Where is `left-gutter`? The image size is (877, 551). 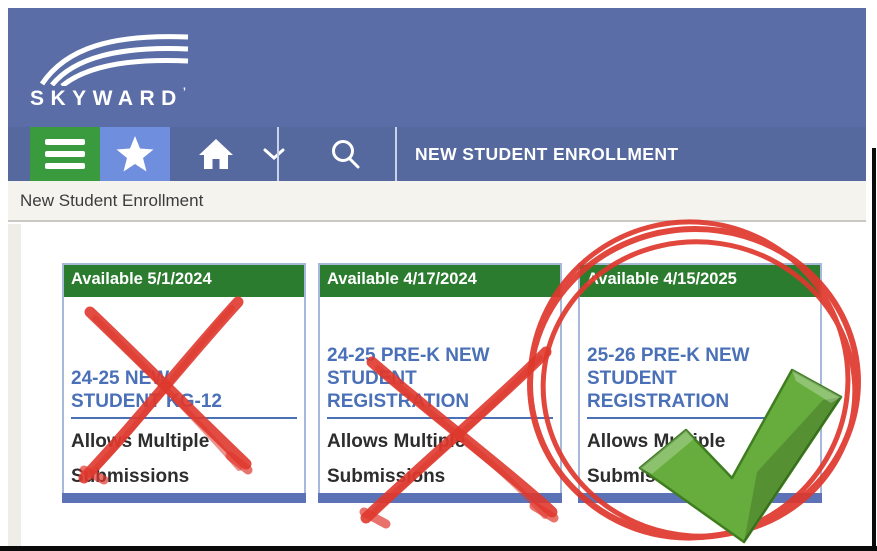
left-gutter is located at coordinates (14, 385).